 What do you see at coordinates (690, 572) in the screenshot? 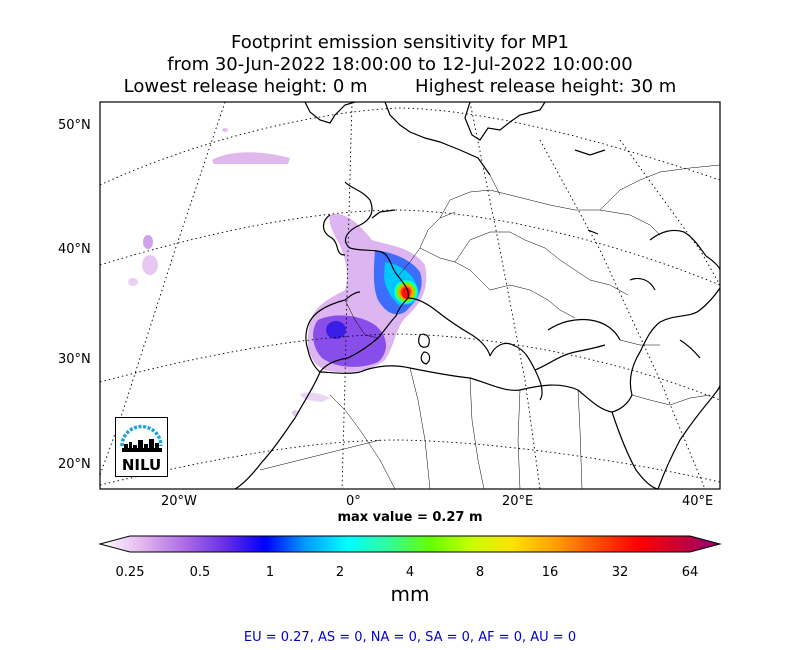
I see `colorbar-tick: 64` at bounding box center [690, 572].